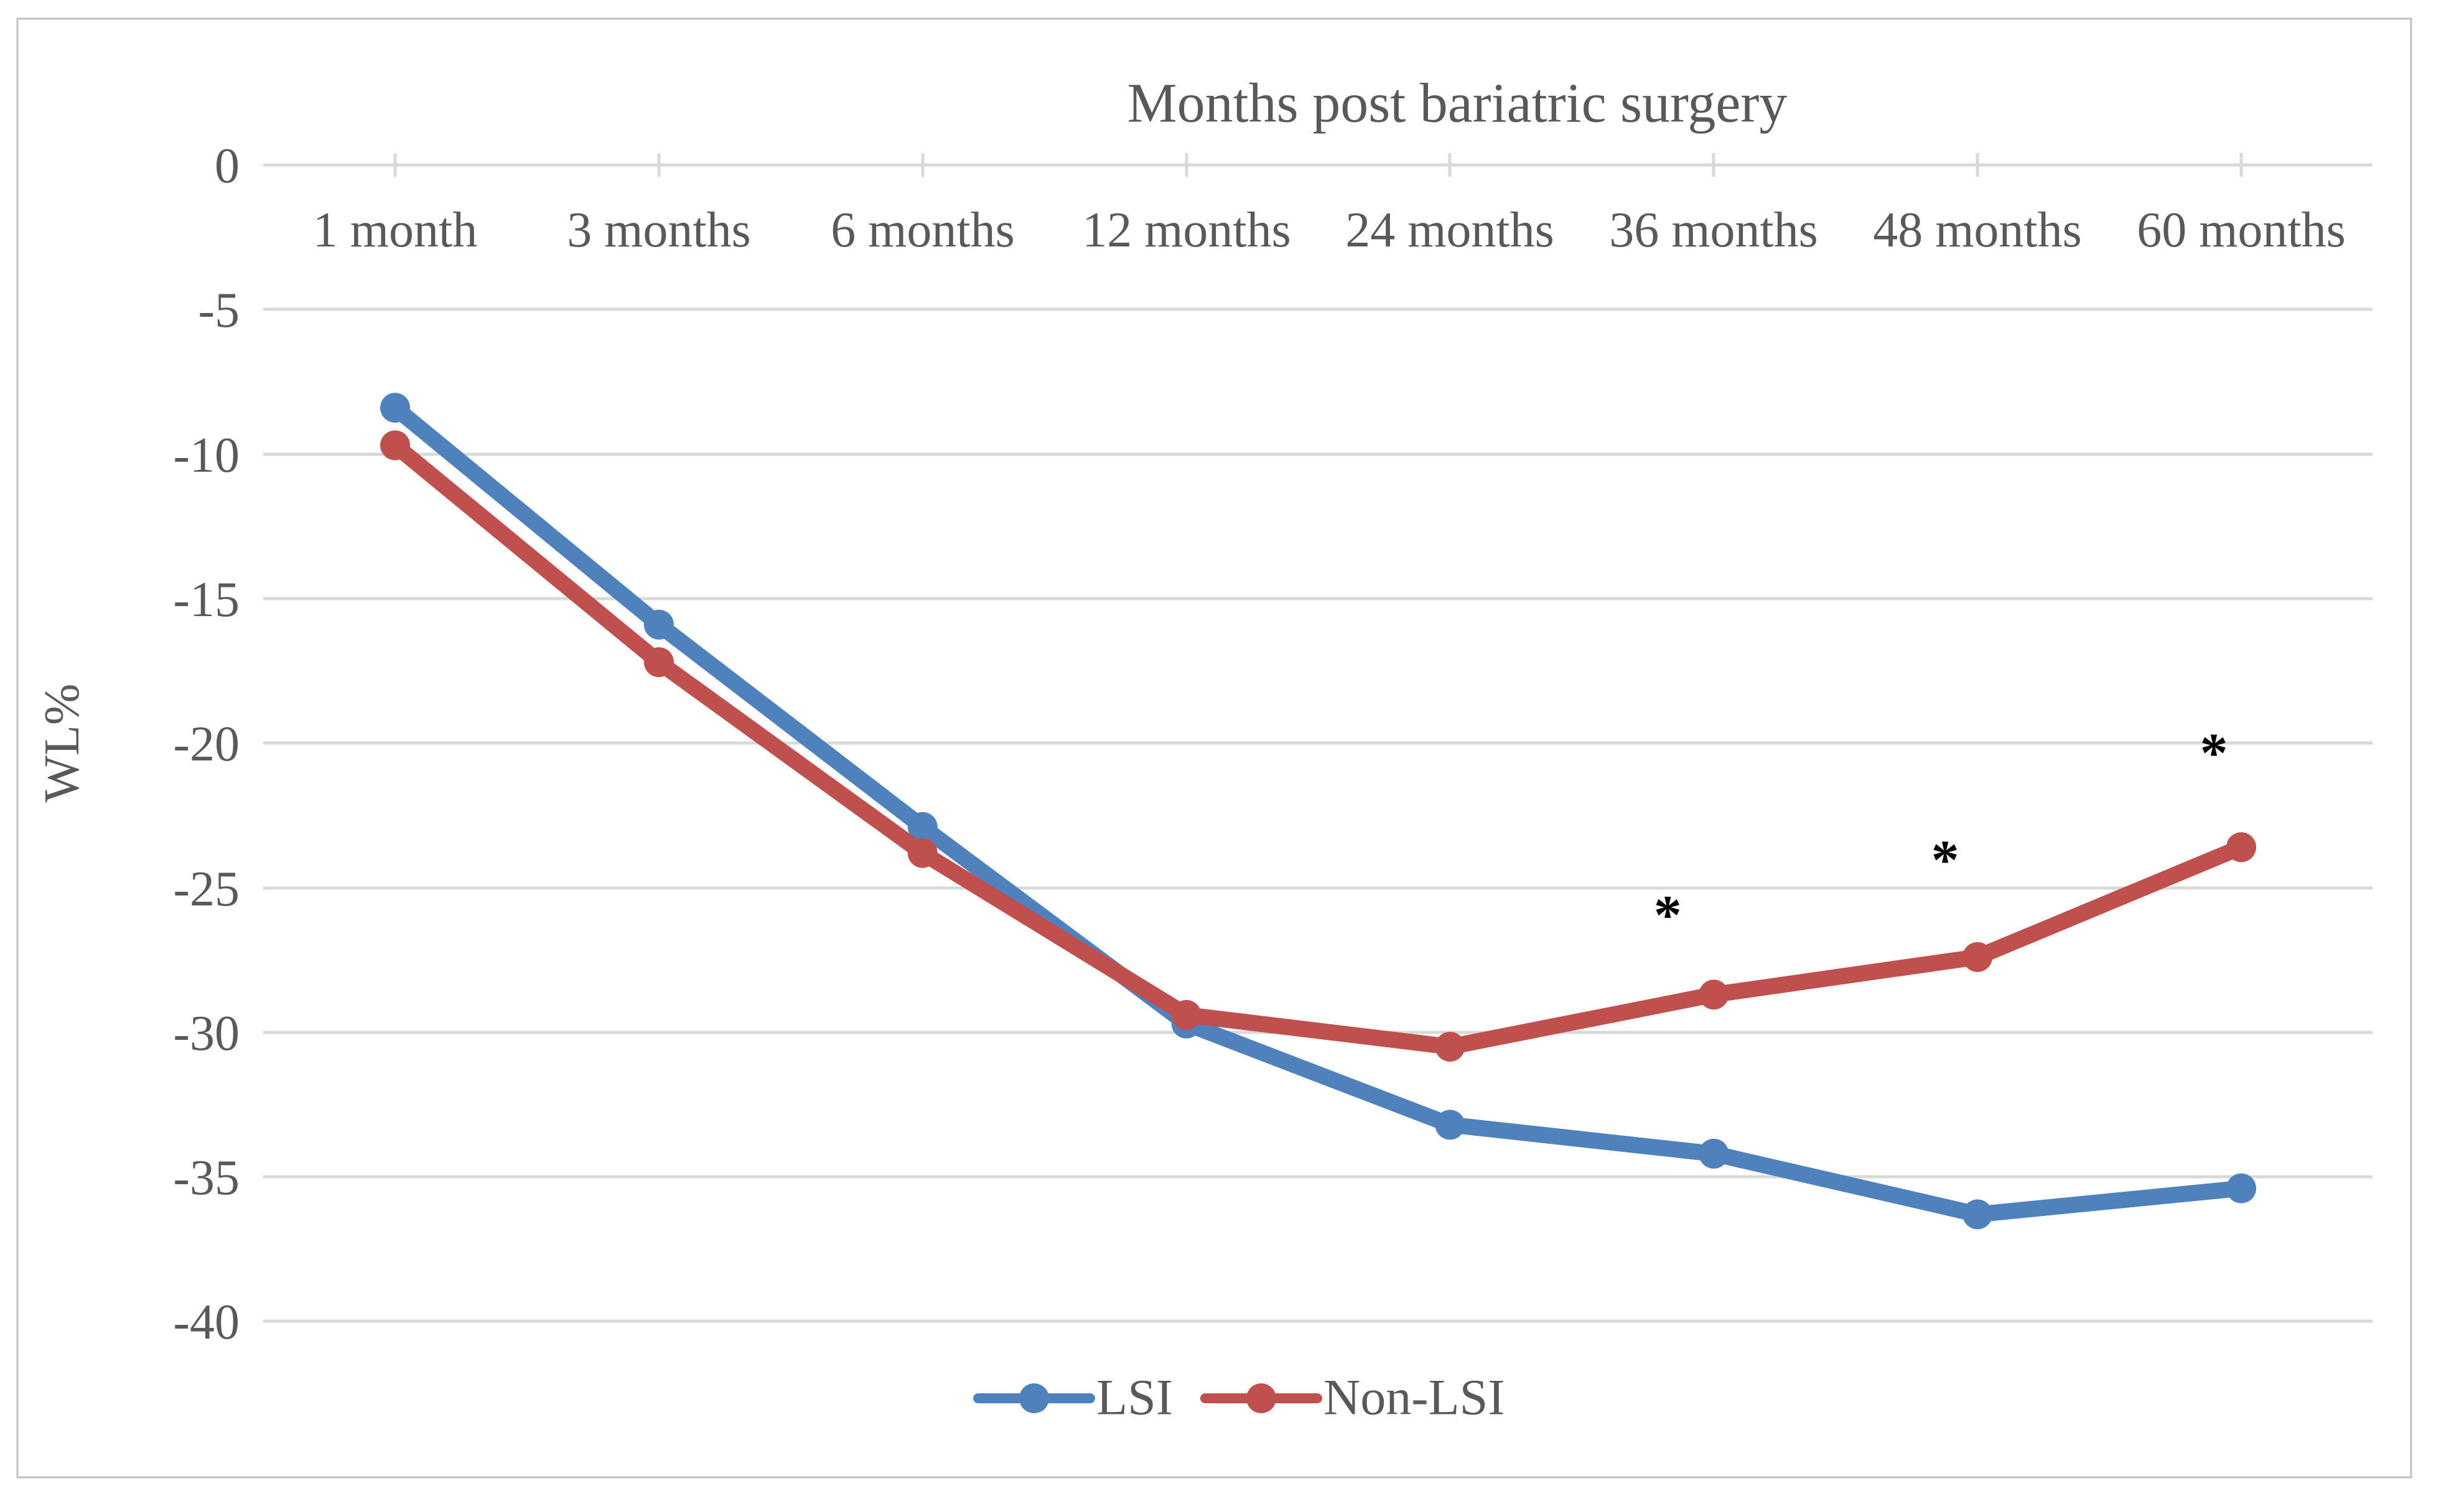 This screenshot has width=2464, height=1496. I want to click on legend-marker-lsi, so click(1034, 1398).